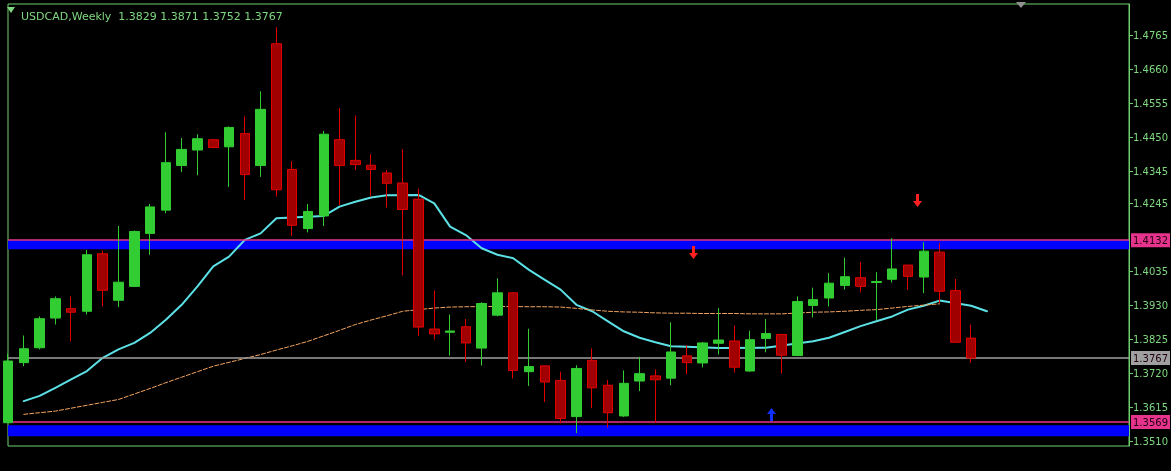 The width and height of the screenshot is (1171, 471). Describe the element at coordinates (1151, 339) in the screenshot. I see `y-tick-label: 1.3825` at that location.